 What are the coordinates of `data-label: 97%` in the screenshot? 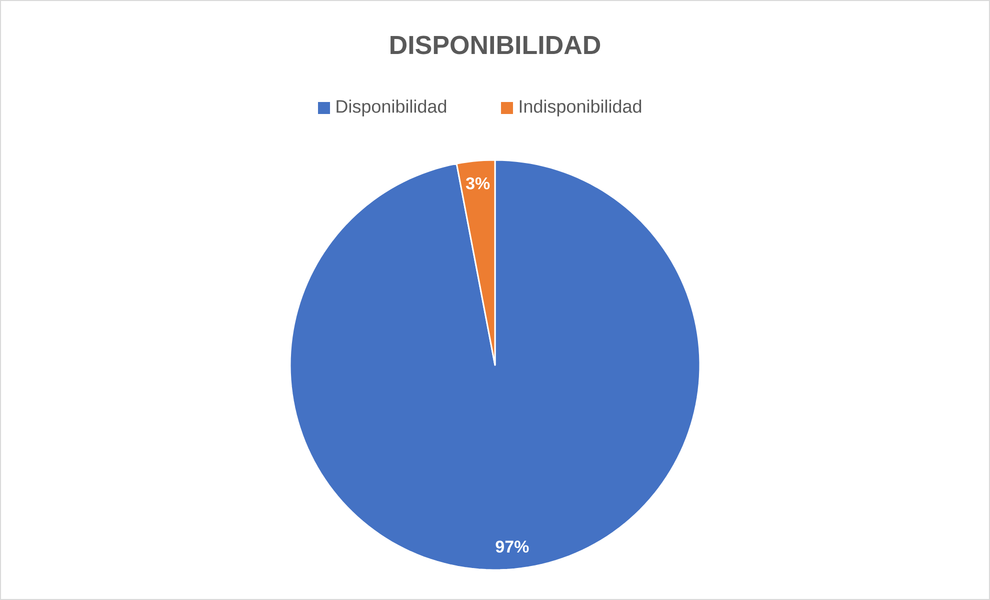 It's located at (512, 546).